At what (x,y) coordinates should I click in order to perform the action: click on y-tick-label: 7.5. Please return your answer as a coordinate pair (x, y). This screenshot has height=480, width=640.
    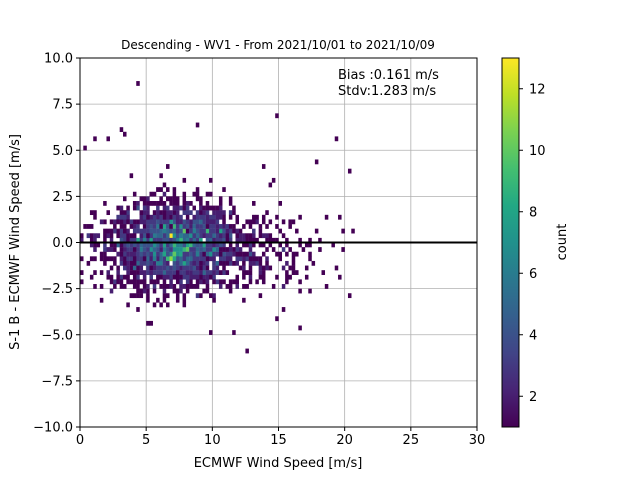
    Looking at the image, I should click on (62, 105).